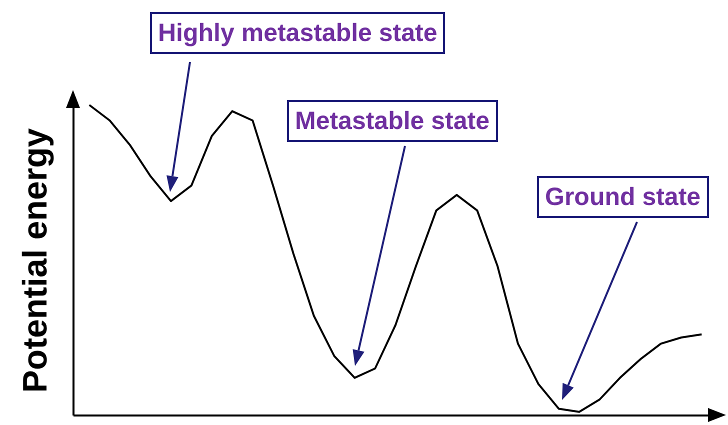  What do you see at coordinates (298, 33) in the screenshot?
I see `text: Highly metastable state` at bounding box center [298, 33].